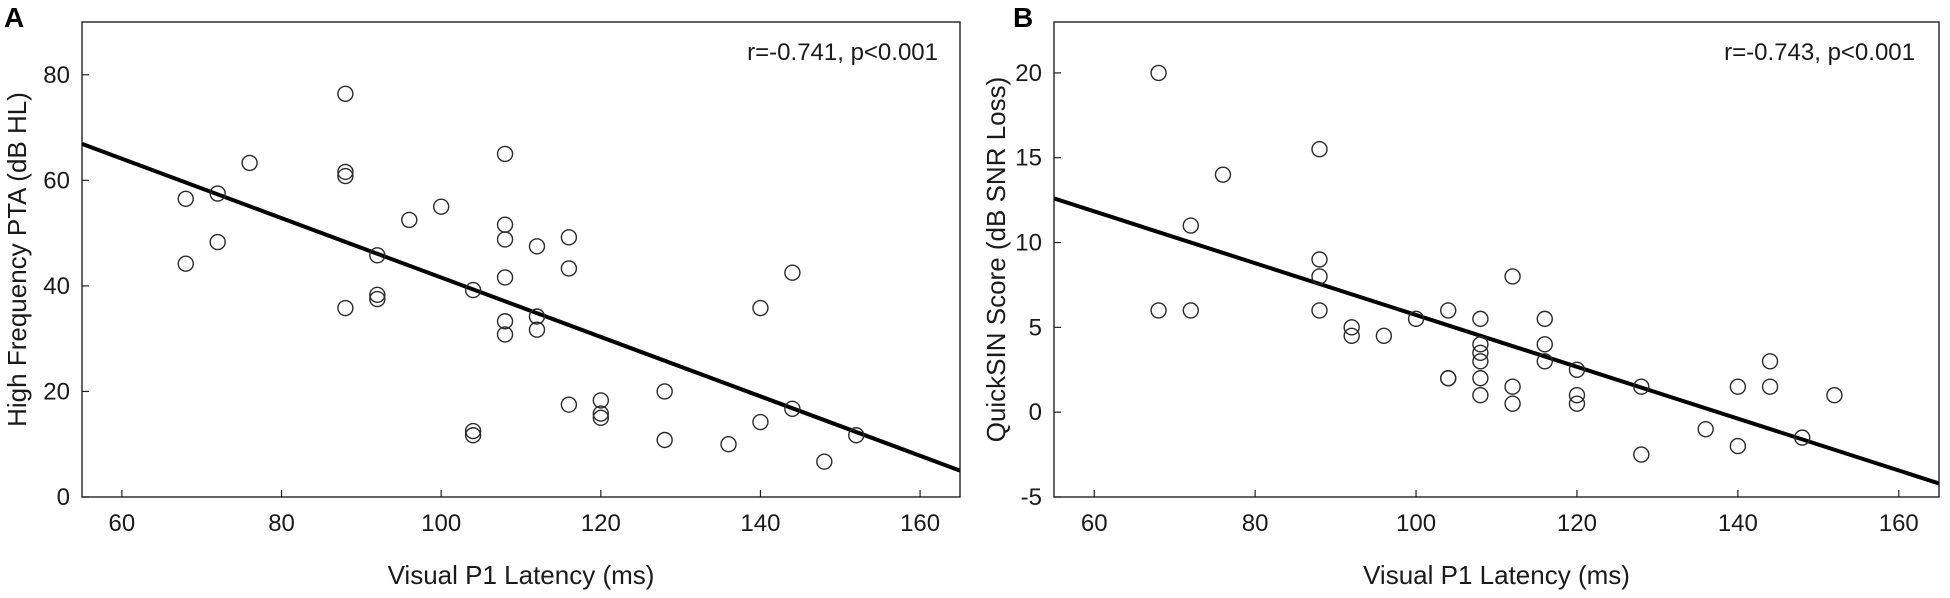 The height and width of the screenshot is (598, 1950). What do you see at coordinates (1035, 327) in the screenshot?
I see `y-tick-label: 5` at bounding box center [1035, 327].